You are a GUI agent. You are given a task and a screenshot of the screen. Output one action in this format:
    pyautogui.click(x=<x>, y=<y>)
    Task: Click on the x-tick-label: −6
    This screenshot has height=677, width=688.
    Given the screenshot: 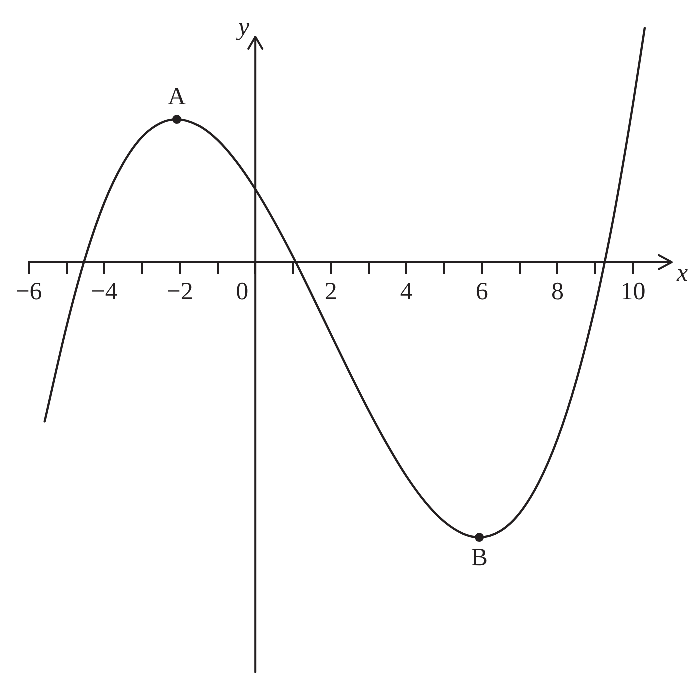 What is the action you would take?
    pyautogui.click(x=29, y=292)
    